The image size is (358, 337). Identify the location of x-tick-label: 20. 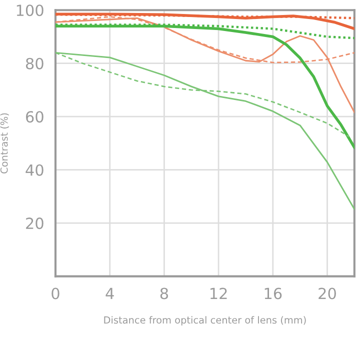
(327, 294).